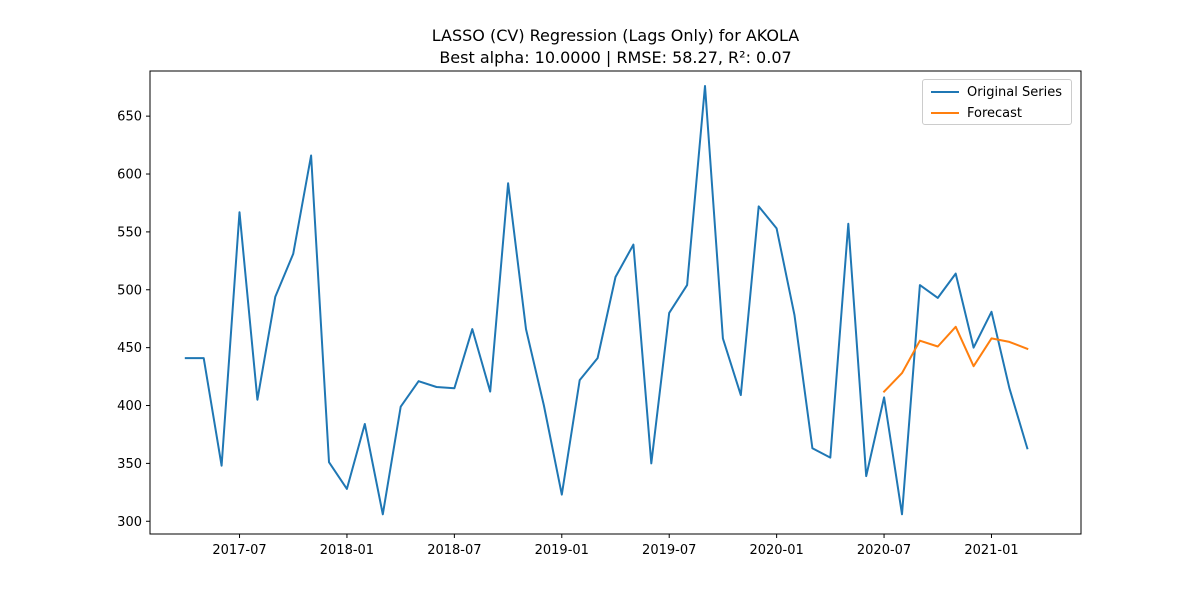 This screenshot has height=600, width=1200. I want to click on legend: Original Series Forecast, so click(997, 102).